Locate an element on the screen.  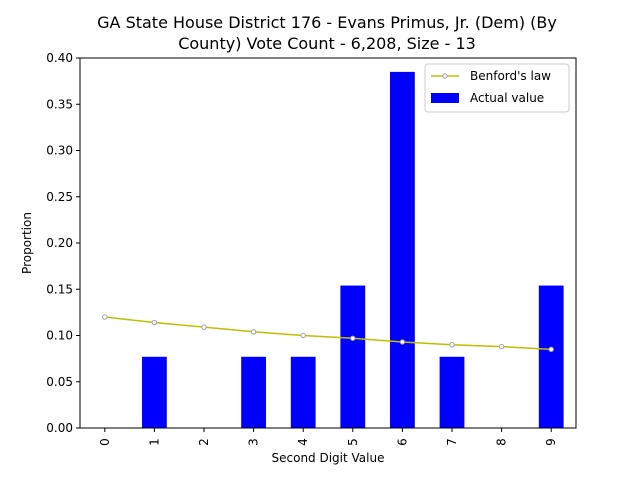
x-tick-label: 1 is located at coordinates (154, 442).